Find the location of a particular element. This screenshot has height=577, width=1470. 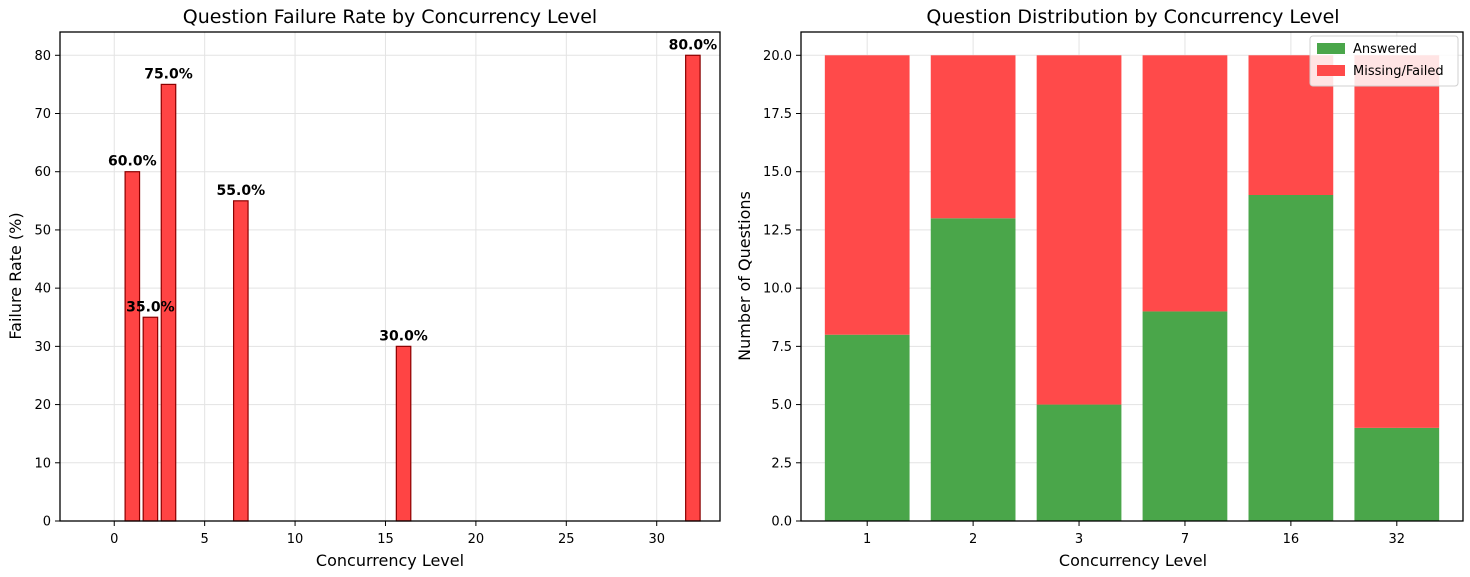

y-tick-label: 7.5 is located at coordinates (781, 347).